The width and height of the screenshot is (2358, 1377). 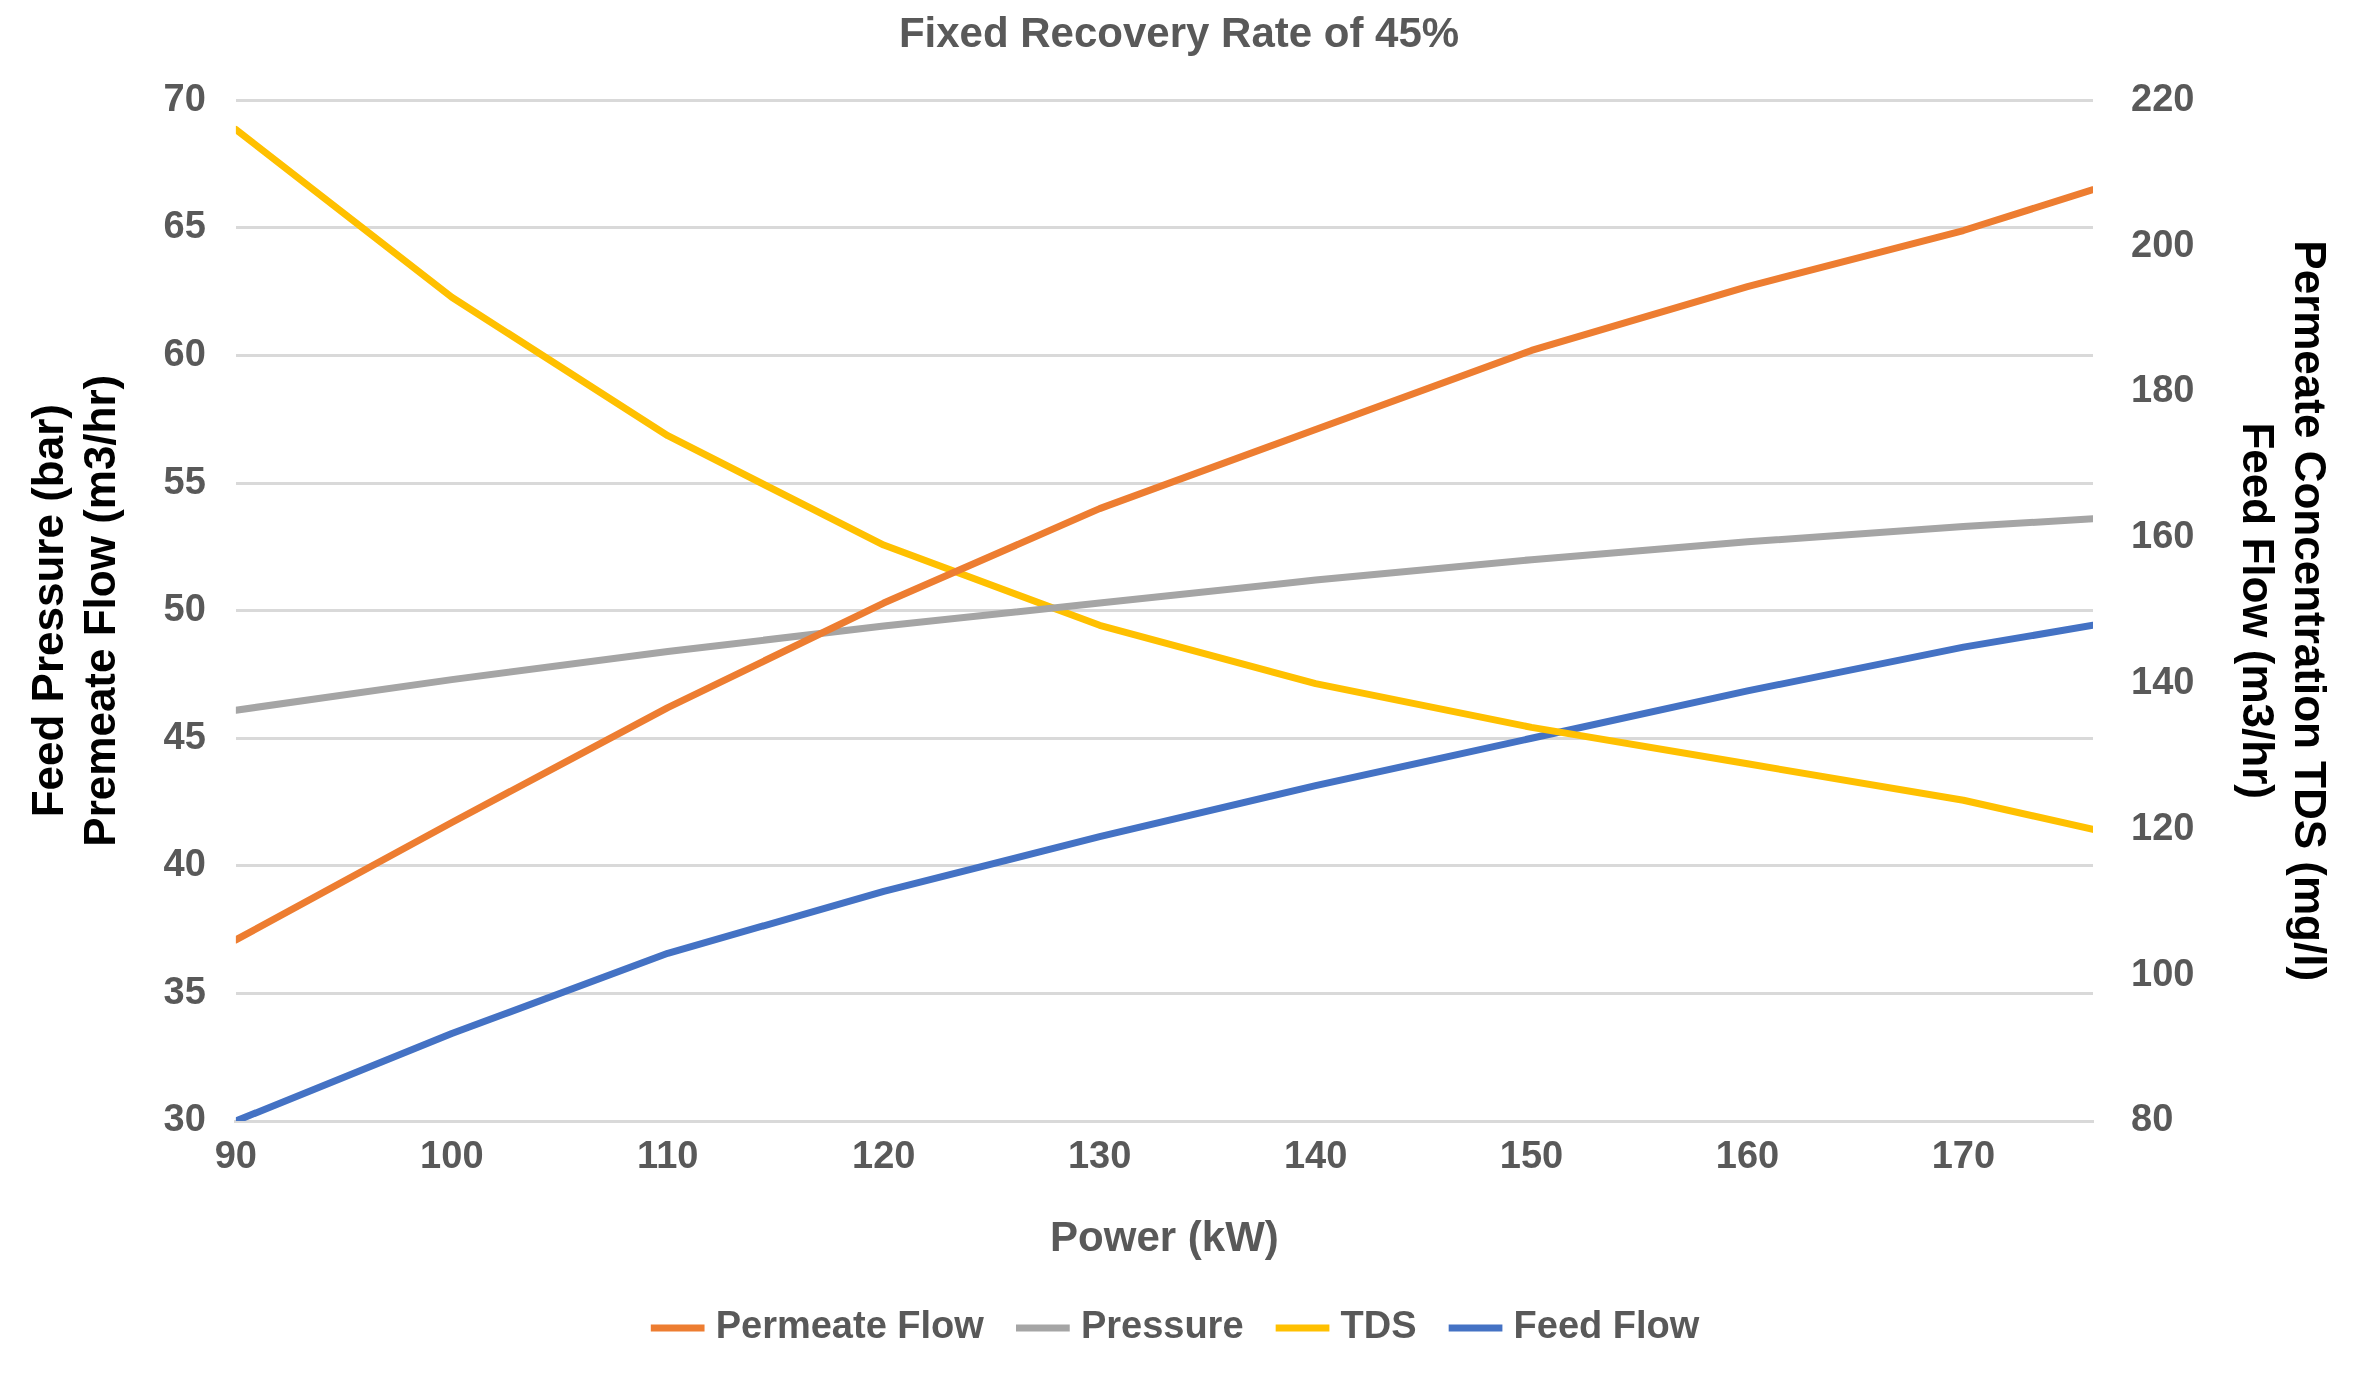 What do you see at coordinates (184, 353) in the screenshot?
I see `y-tick-label: 60` at bounding box center [184, 353].